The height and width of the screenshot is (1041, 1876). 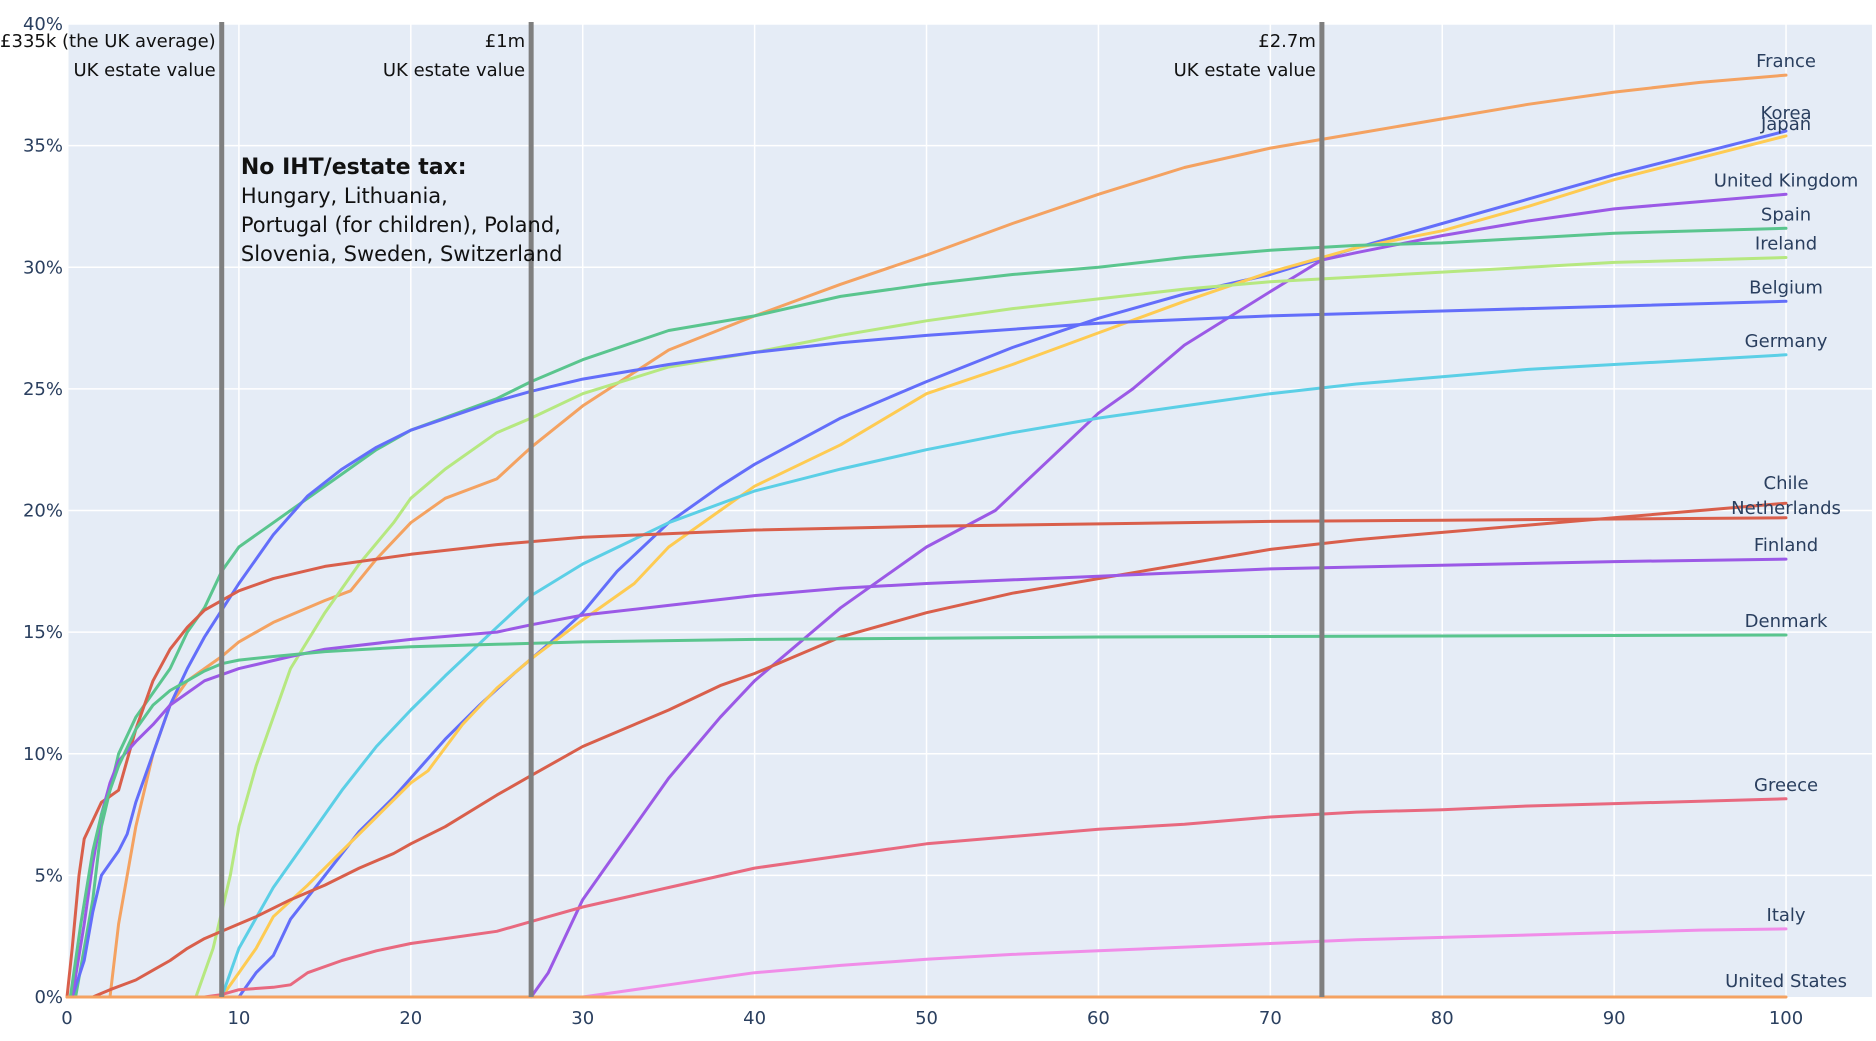 What do you see at coordinates (66, 1018) in the screenshot?
I see `x-tick-label: 0` at bounding box center [66, 1018].